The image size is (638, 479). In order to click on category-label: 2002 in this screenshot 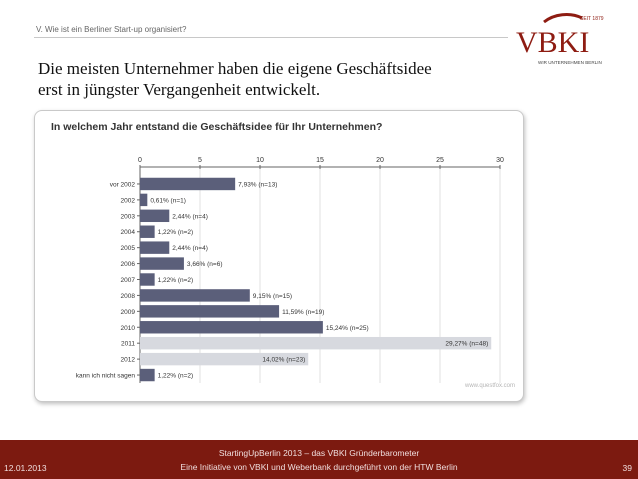, I will do `click(128, 200)`.